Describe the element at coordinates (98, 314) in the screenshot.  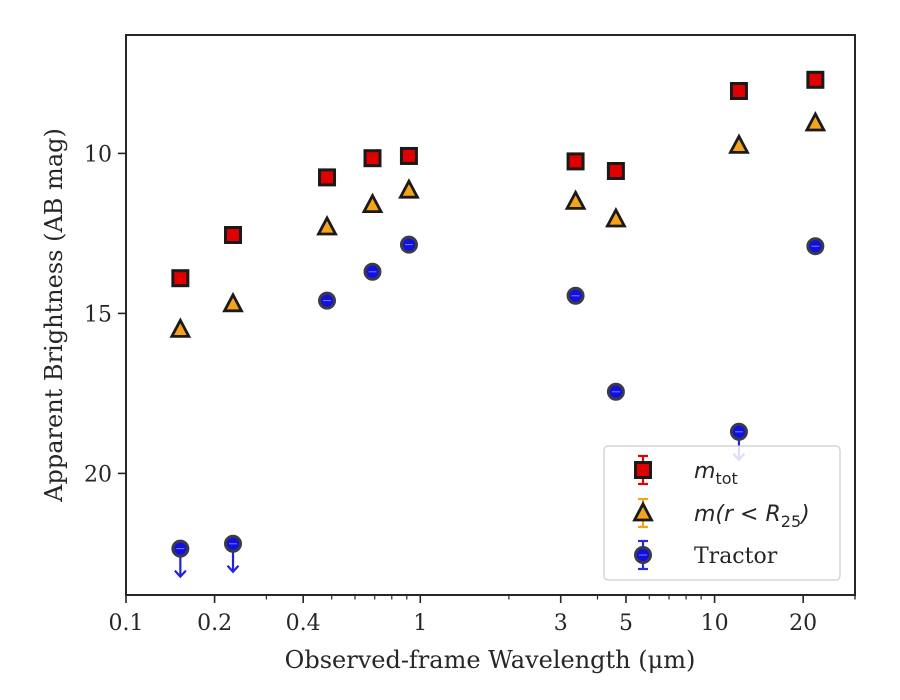
I see `y-tick-label: 15` at that location.